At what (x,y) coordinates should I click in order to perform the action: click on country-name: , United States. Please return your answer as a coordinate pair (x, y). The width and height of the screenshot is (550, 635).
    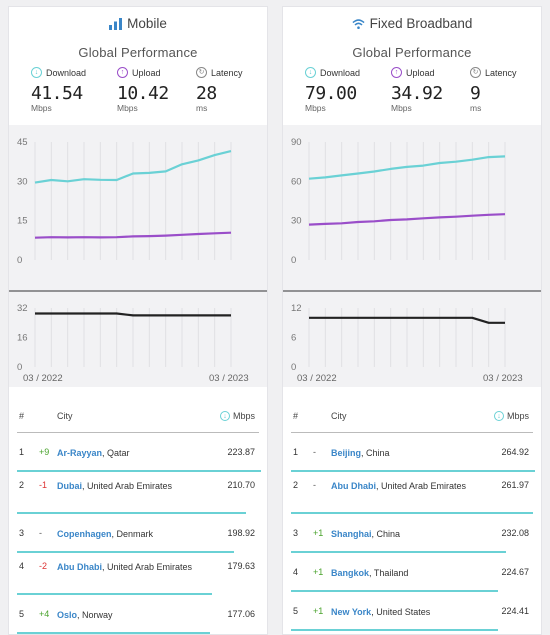
    Looking at the image, I should click on (401, 612).